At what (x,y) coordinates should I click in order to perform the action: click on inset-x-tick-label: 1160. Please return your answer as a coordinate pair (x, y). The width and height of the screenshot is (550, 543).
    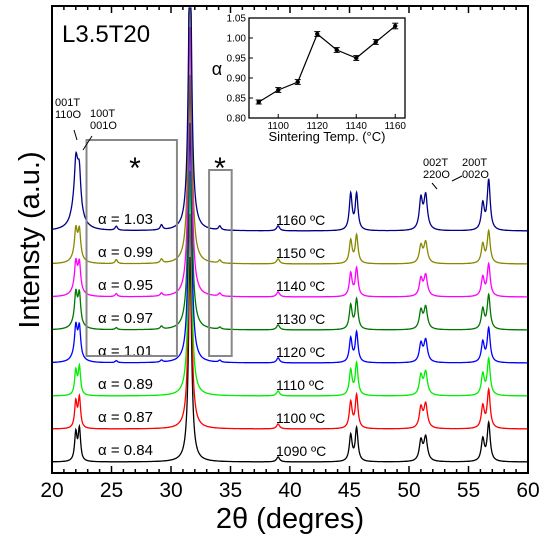
    Looking at the image, I should click on (395, 126).